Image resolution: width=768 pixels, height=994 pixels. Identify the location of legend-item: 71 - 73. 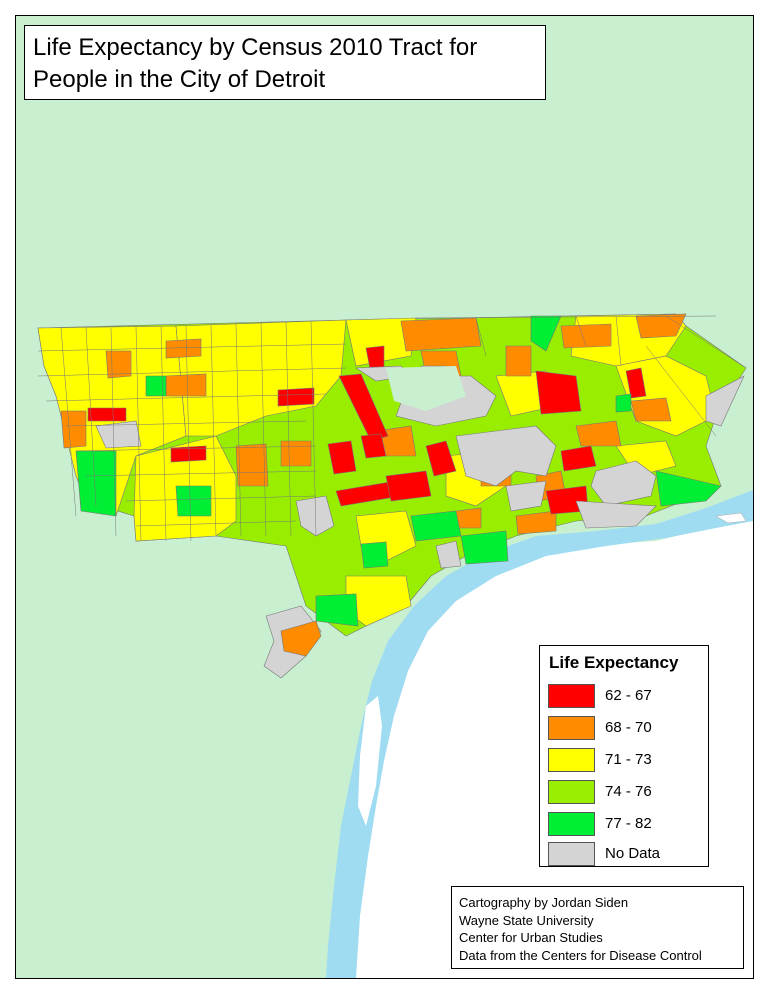
(625, 760).